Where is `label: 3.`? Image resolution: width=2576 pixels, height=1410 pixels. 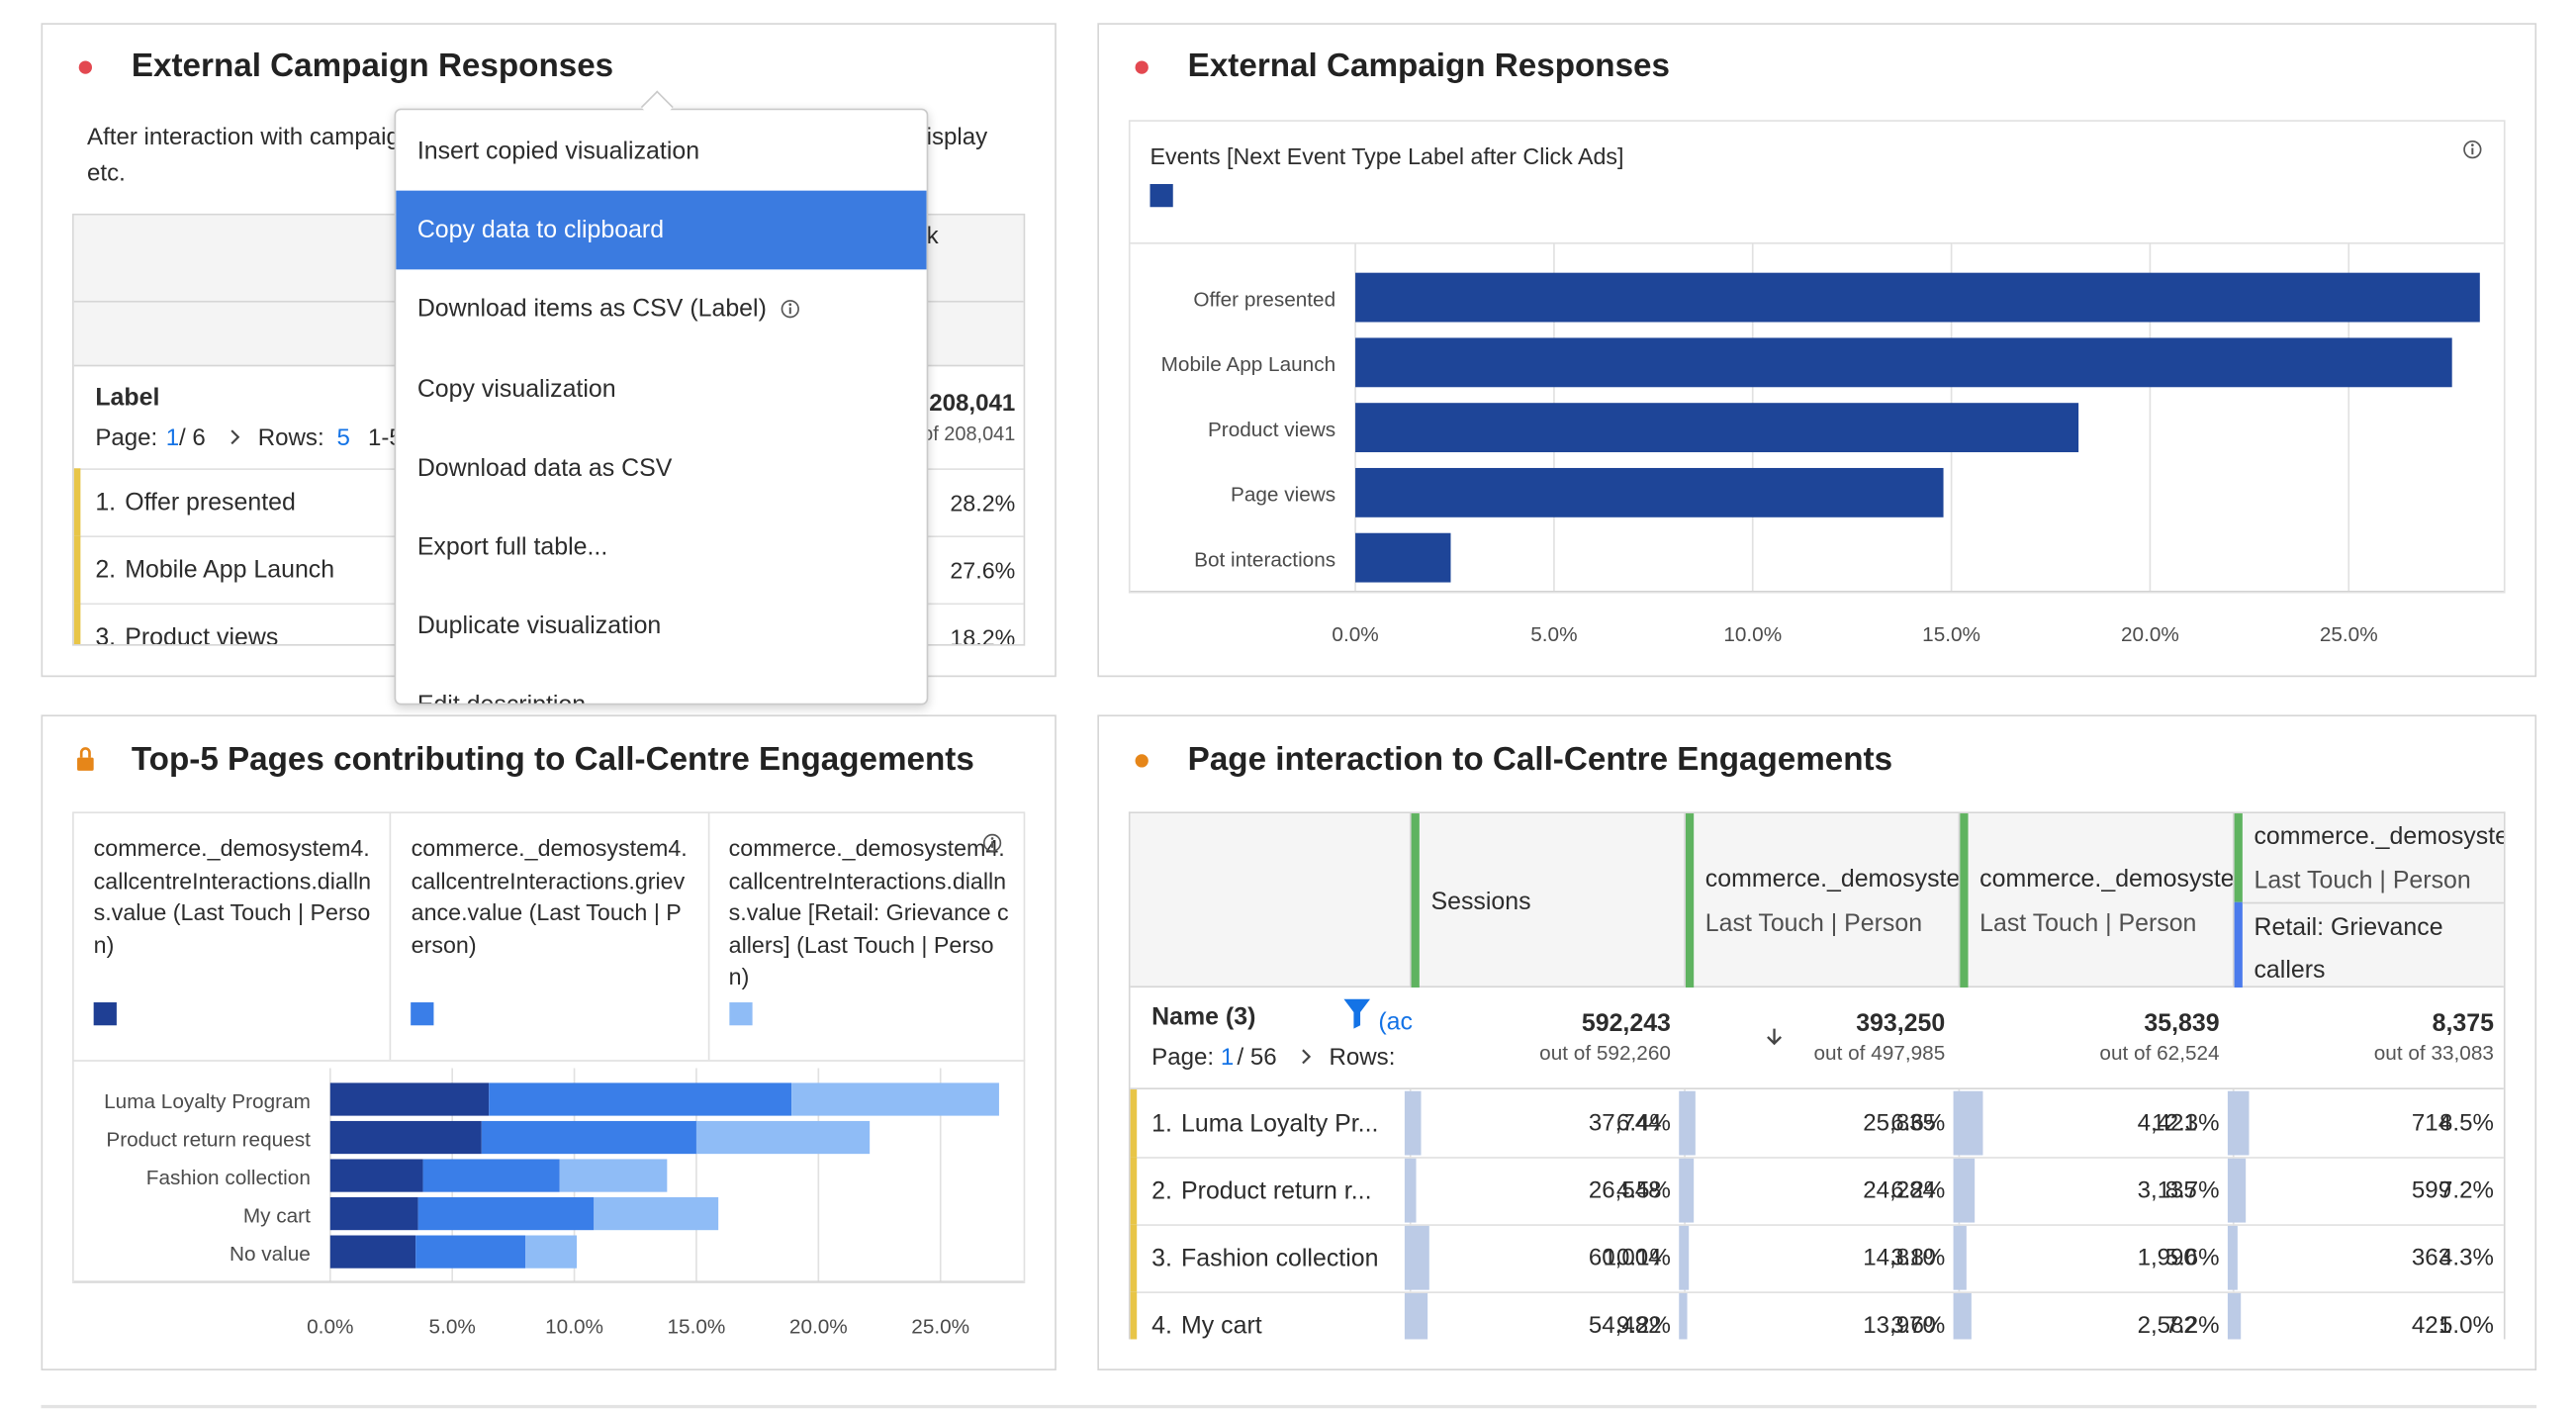 label: 3. is located at coordinates (106, 634).